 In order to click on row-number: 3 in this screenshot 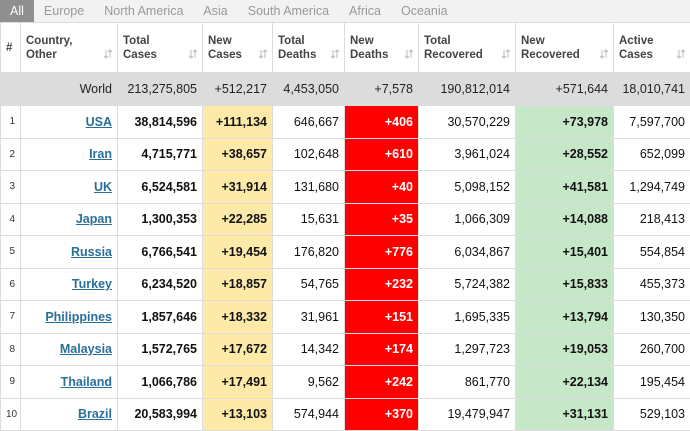, I will do `click(11, 187)`.